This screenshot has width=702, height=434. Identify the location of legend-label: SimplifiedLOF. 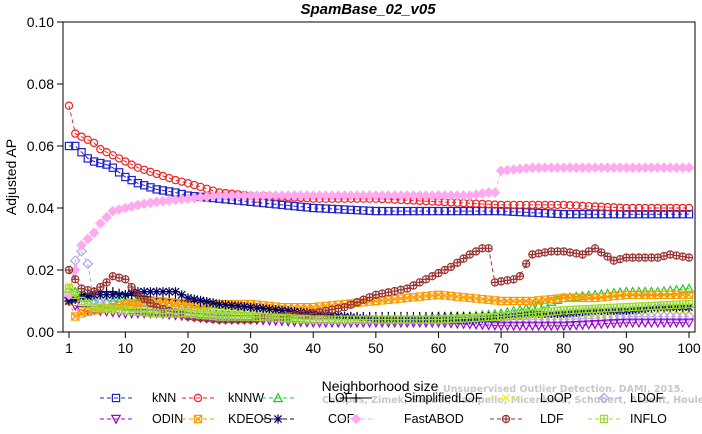
(443, 398).